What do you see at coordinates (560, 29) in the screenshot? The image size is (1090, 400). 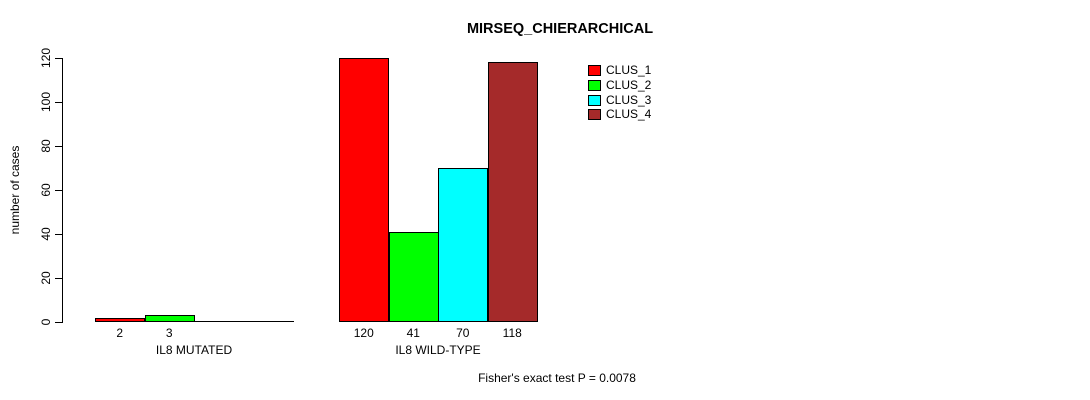 I see `chart-title: MIRSEQ_CHIERARCHICAL` at bounding box center [560, 29].